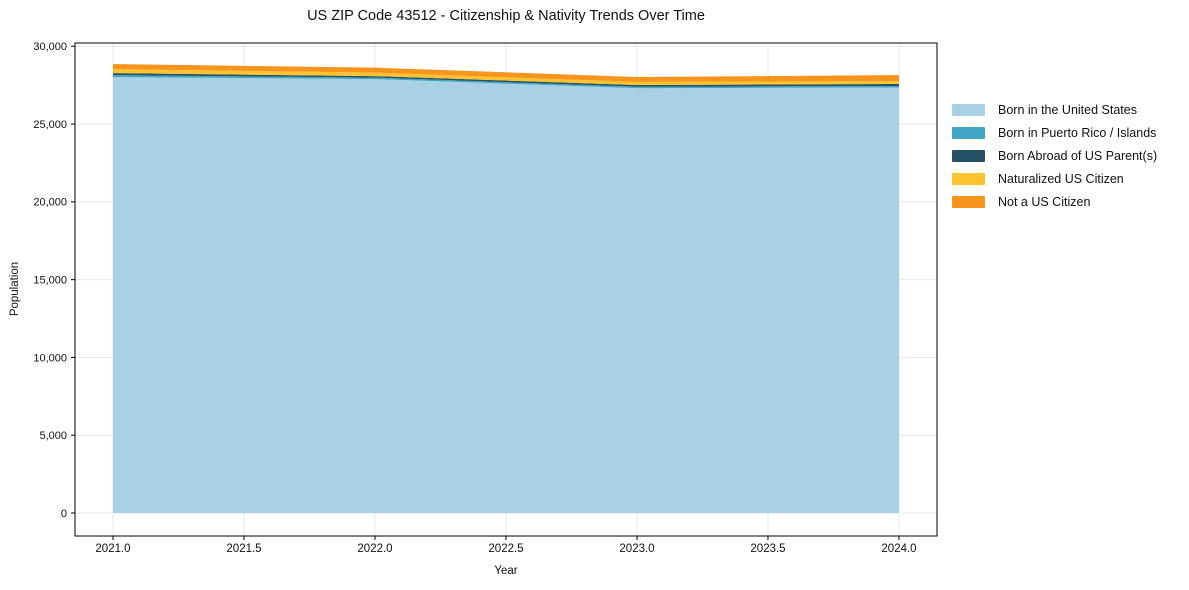  I want to click on y-tick-label: 20,000, so click(50, 203).